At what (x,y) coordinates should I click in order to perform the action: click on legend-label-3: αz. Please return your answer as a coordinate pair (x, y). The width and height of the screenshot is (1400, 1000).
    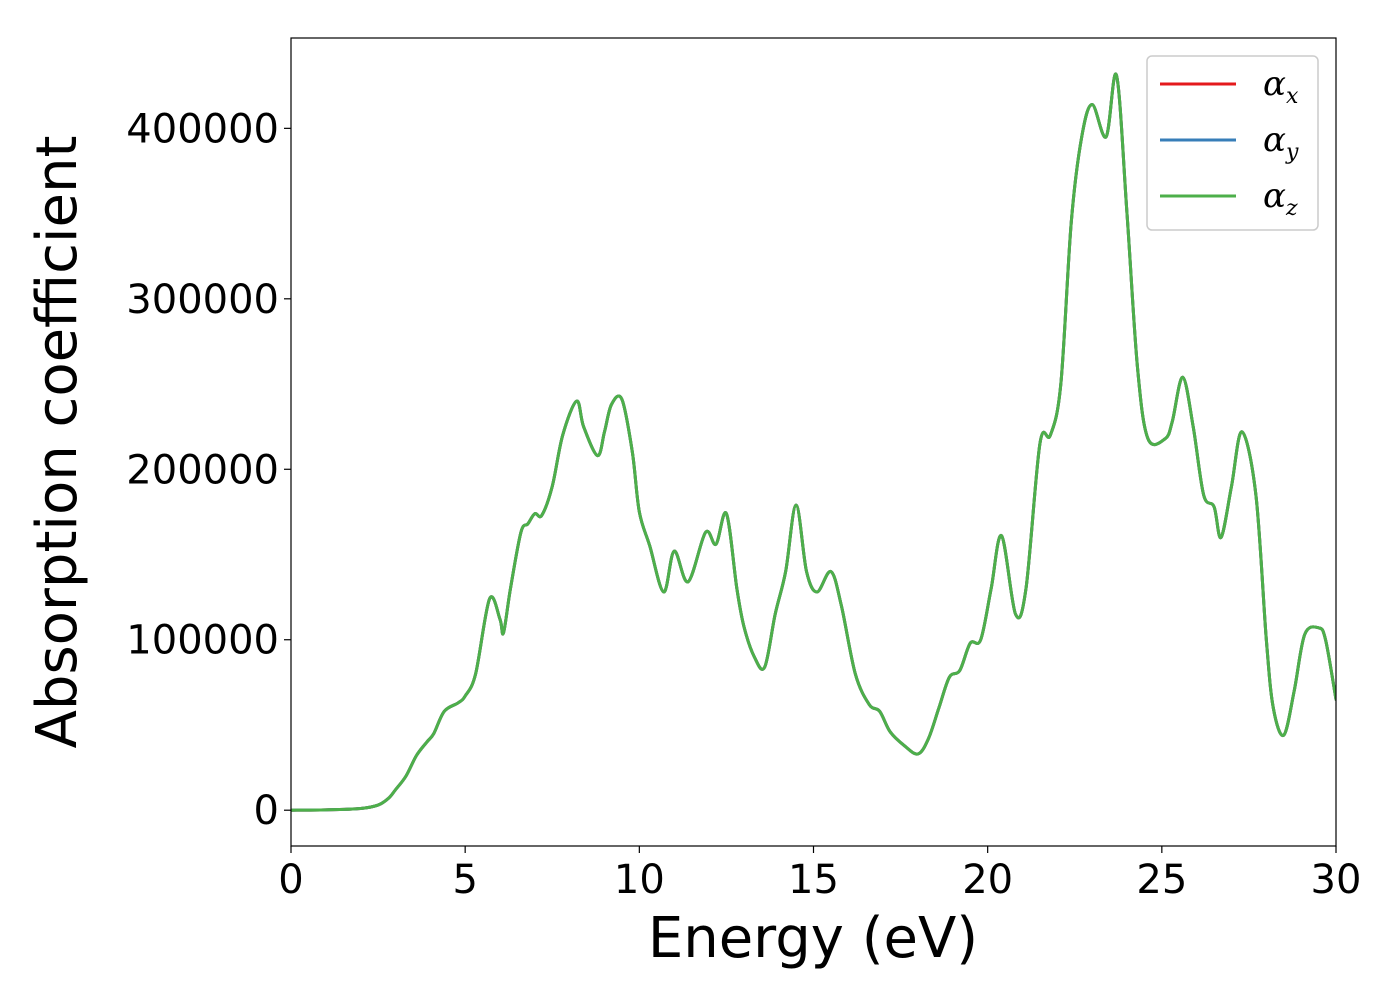
    Looking at the image, I should click on (1280, 198).